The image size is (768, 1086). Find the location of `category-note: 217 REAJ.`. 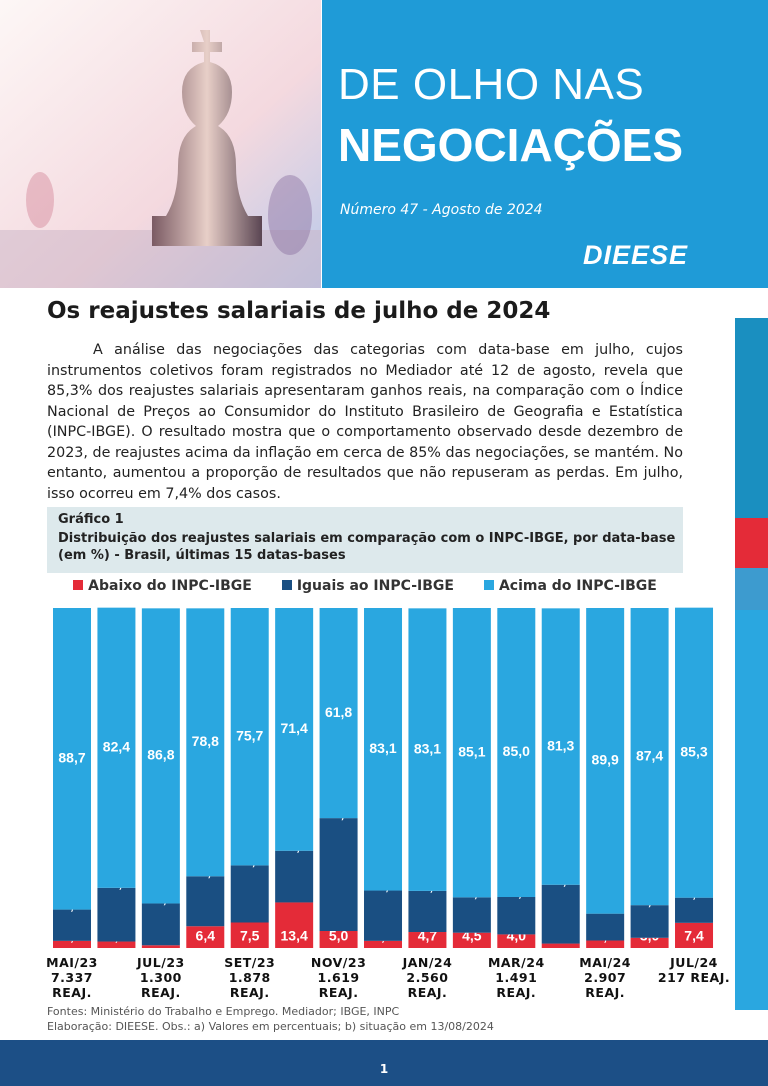

category-note: 217 REAJ. is located at coordinates (694, 977).